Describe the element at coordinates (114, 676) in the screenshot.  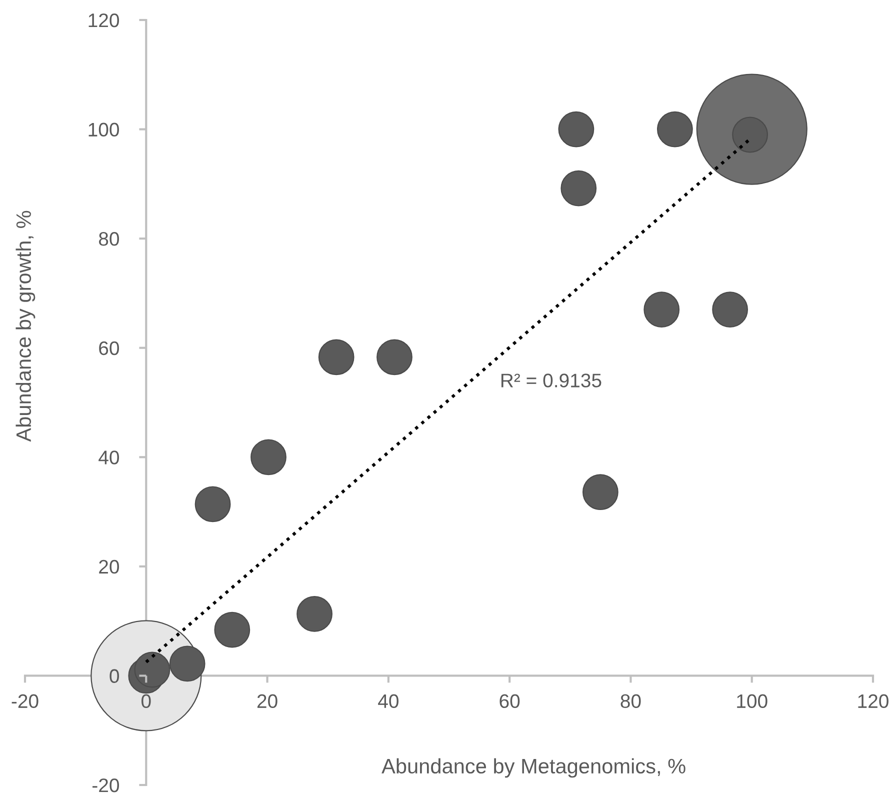
I see `y-tick-label: 0` at that location.